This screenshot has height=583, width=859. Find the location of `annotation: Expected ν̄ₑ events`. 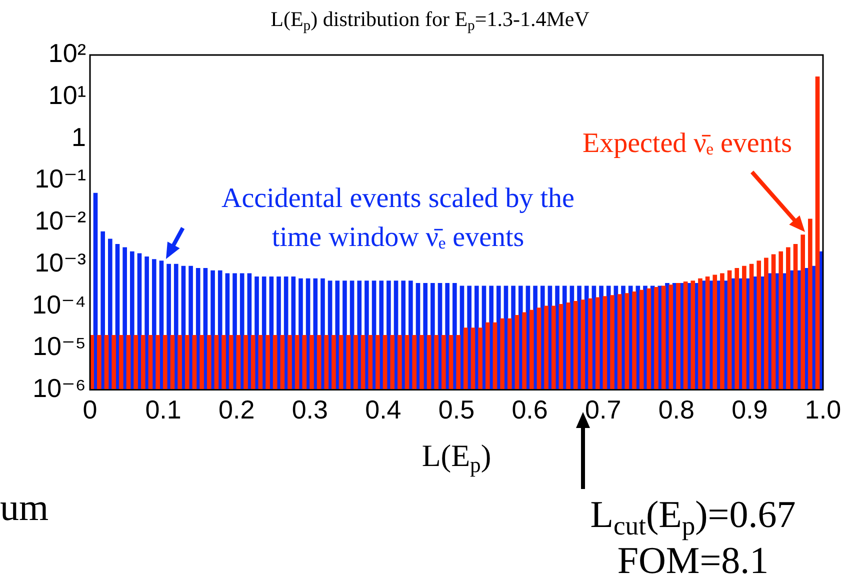

annotation: Expected ν̄ₑ events is located at coordinates (687, 143).